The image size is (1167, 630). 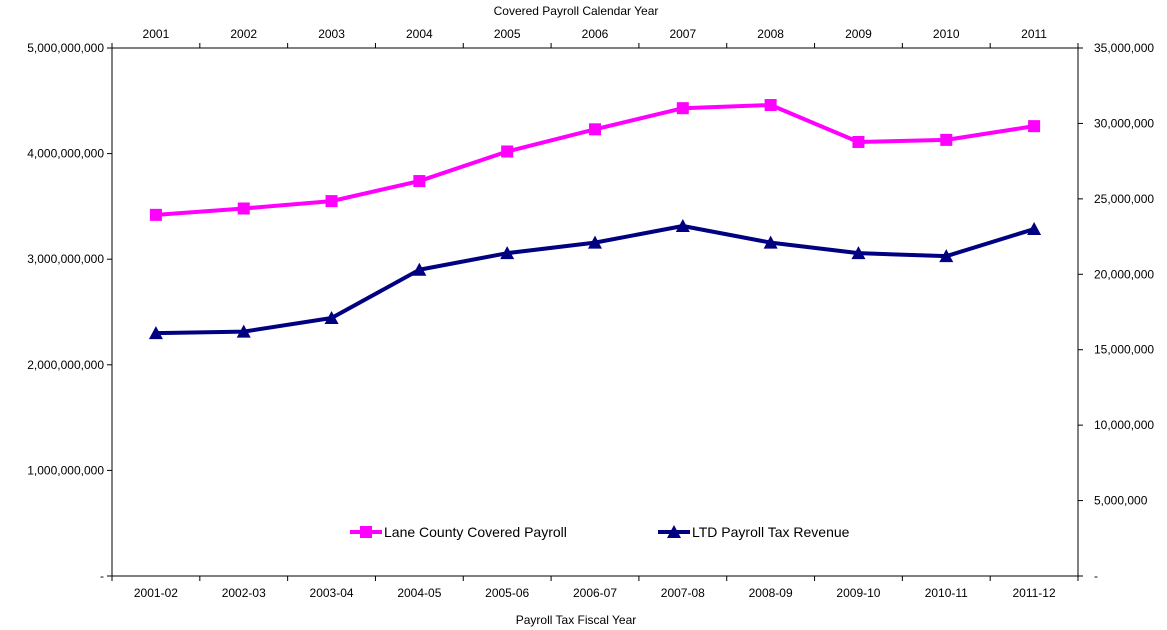 I want to click on left-axis-tick-label: 2,000,000,000, so click(x=65, y=365).